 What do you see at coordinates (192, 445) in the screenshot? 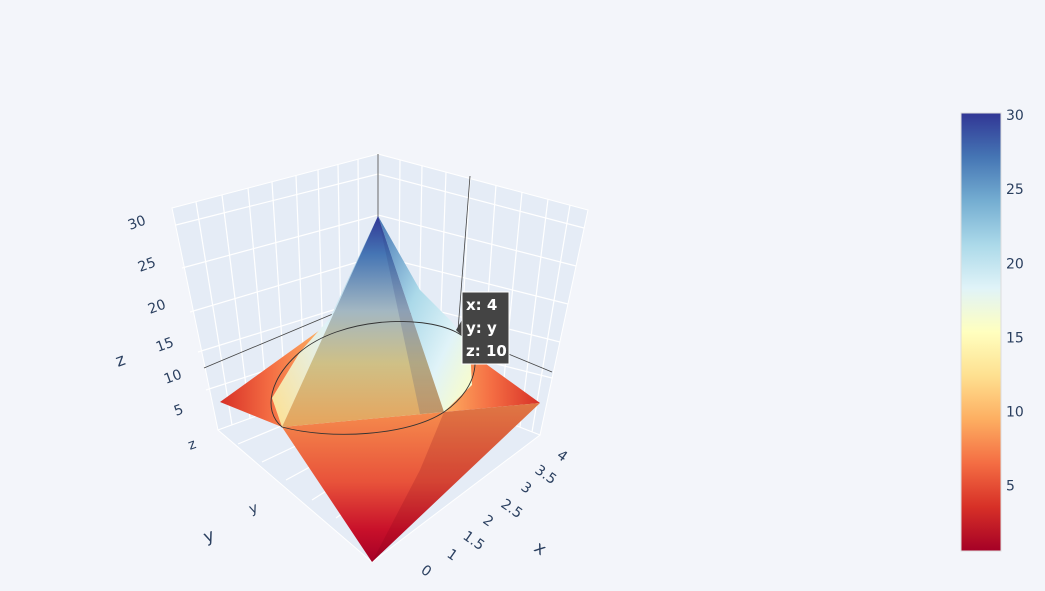
I see `z-tick-label: z` at bounding box center [192, 445].